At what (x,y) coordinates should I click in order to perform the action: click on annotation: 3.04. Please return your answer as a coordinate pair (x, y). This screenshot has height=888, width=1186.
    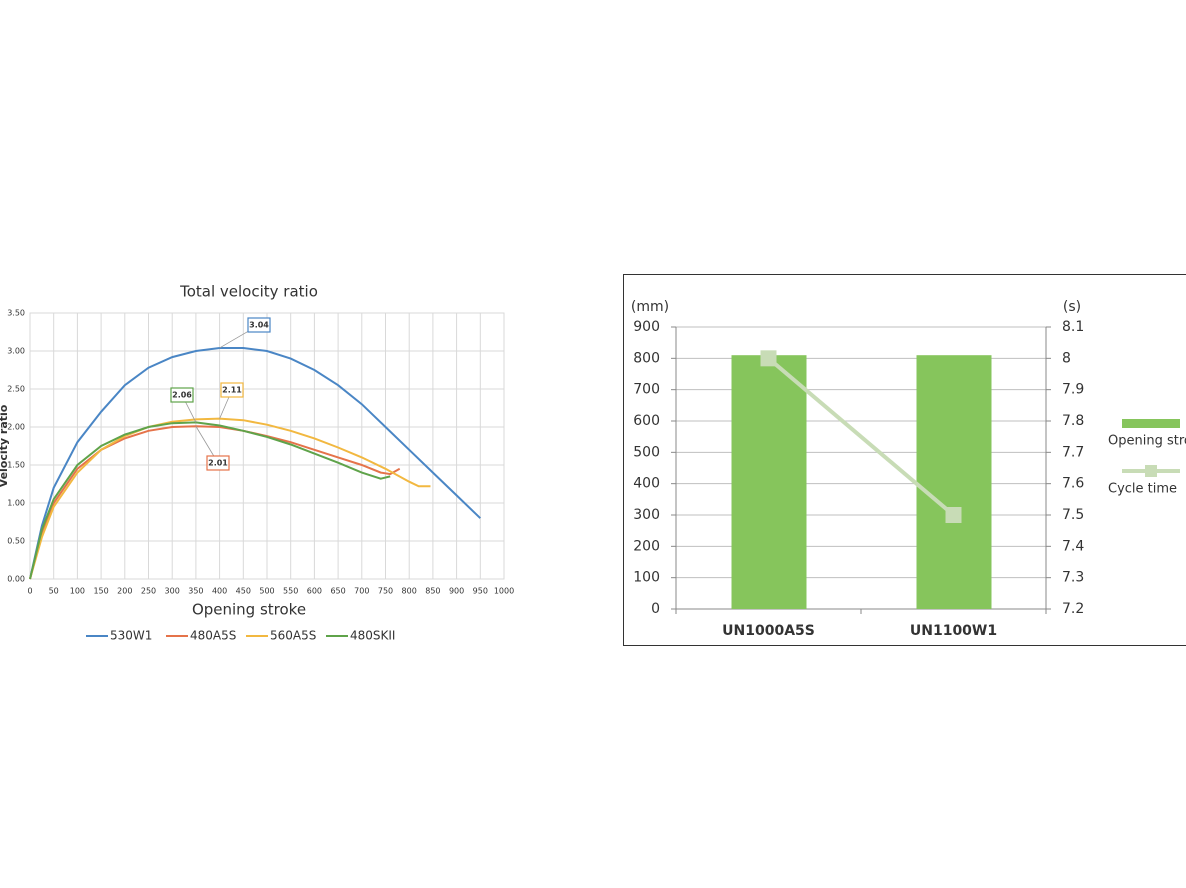
    Looking at the image, I should click on (259, 325).